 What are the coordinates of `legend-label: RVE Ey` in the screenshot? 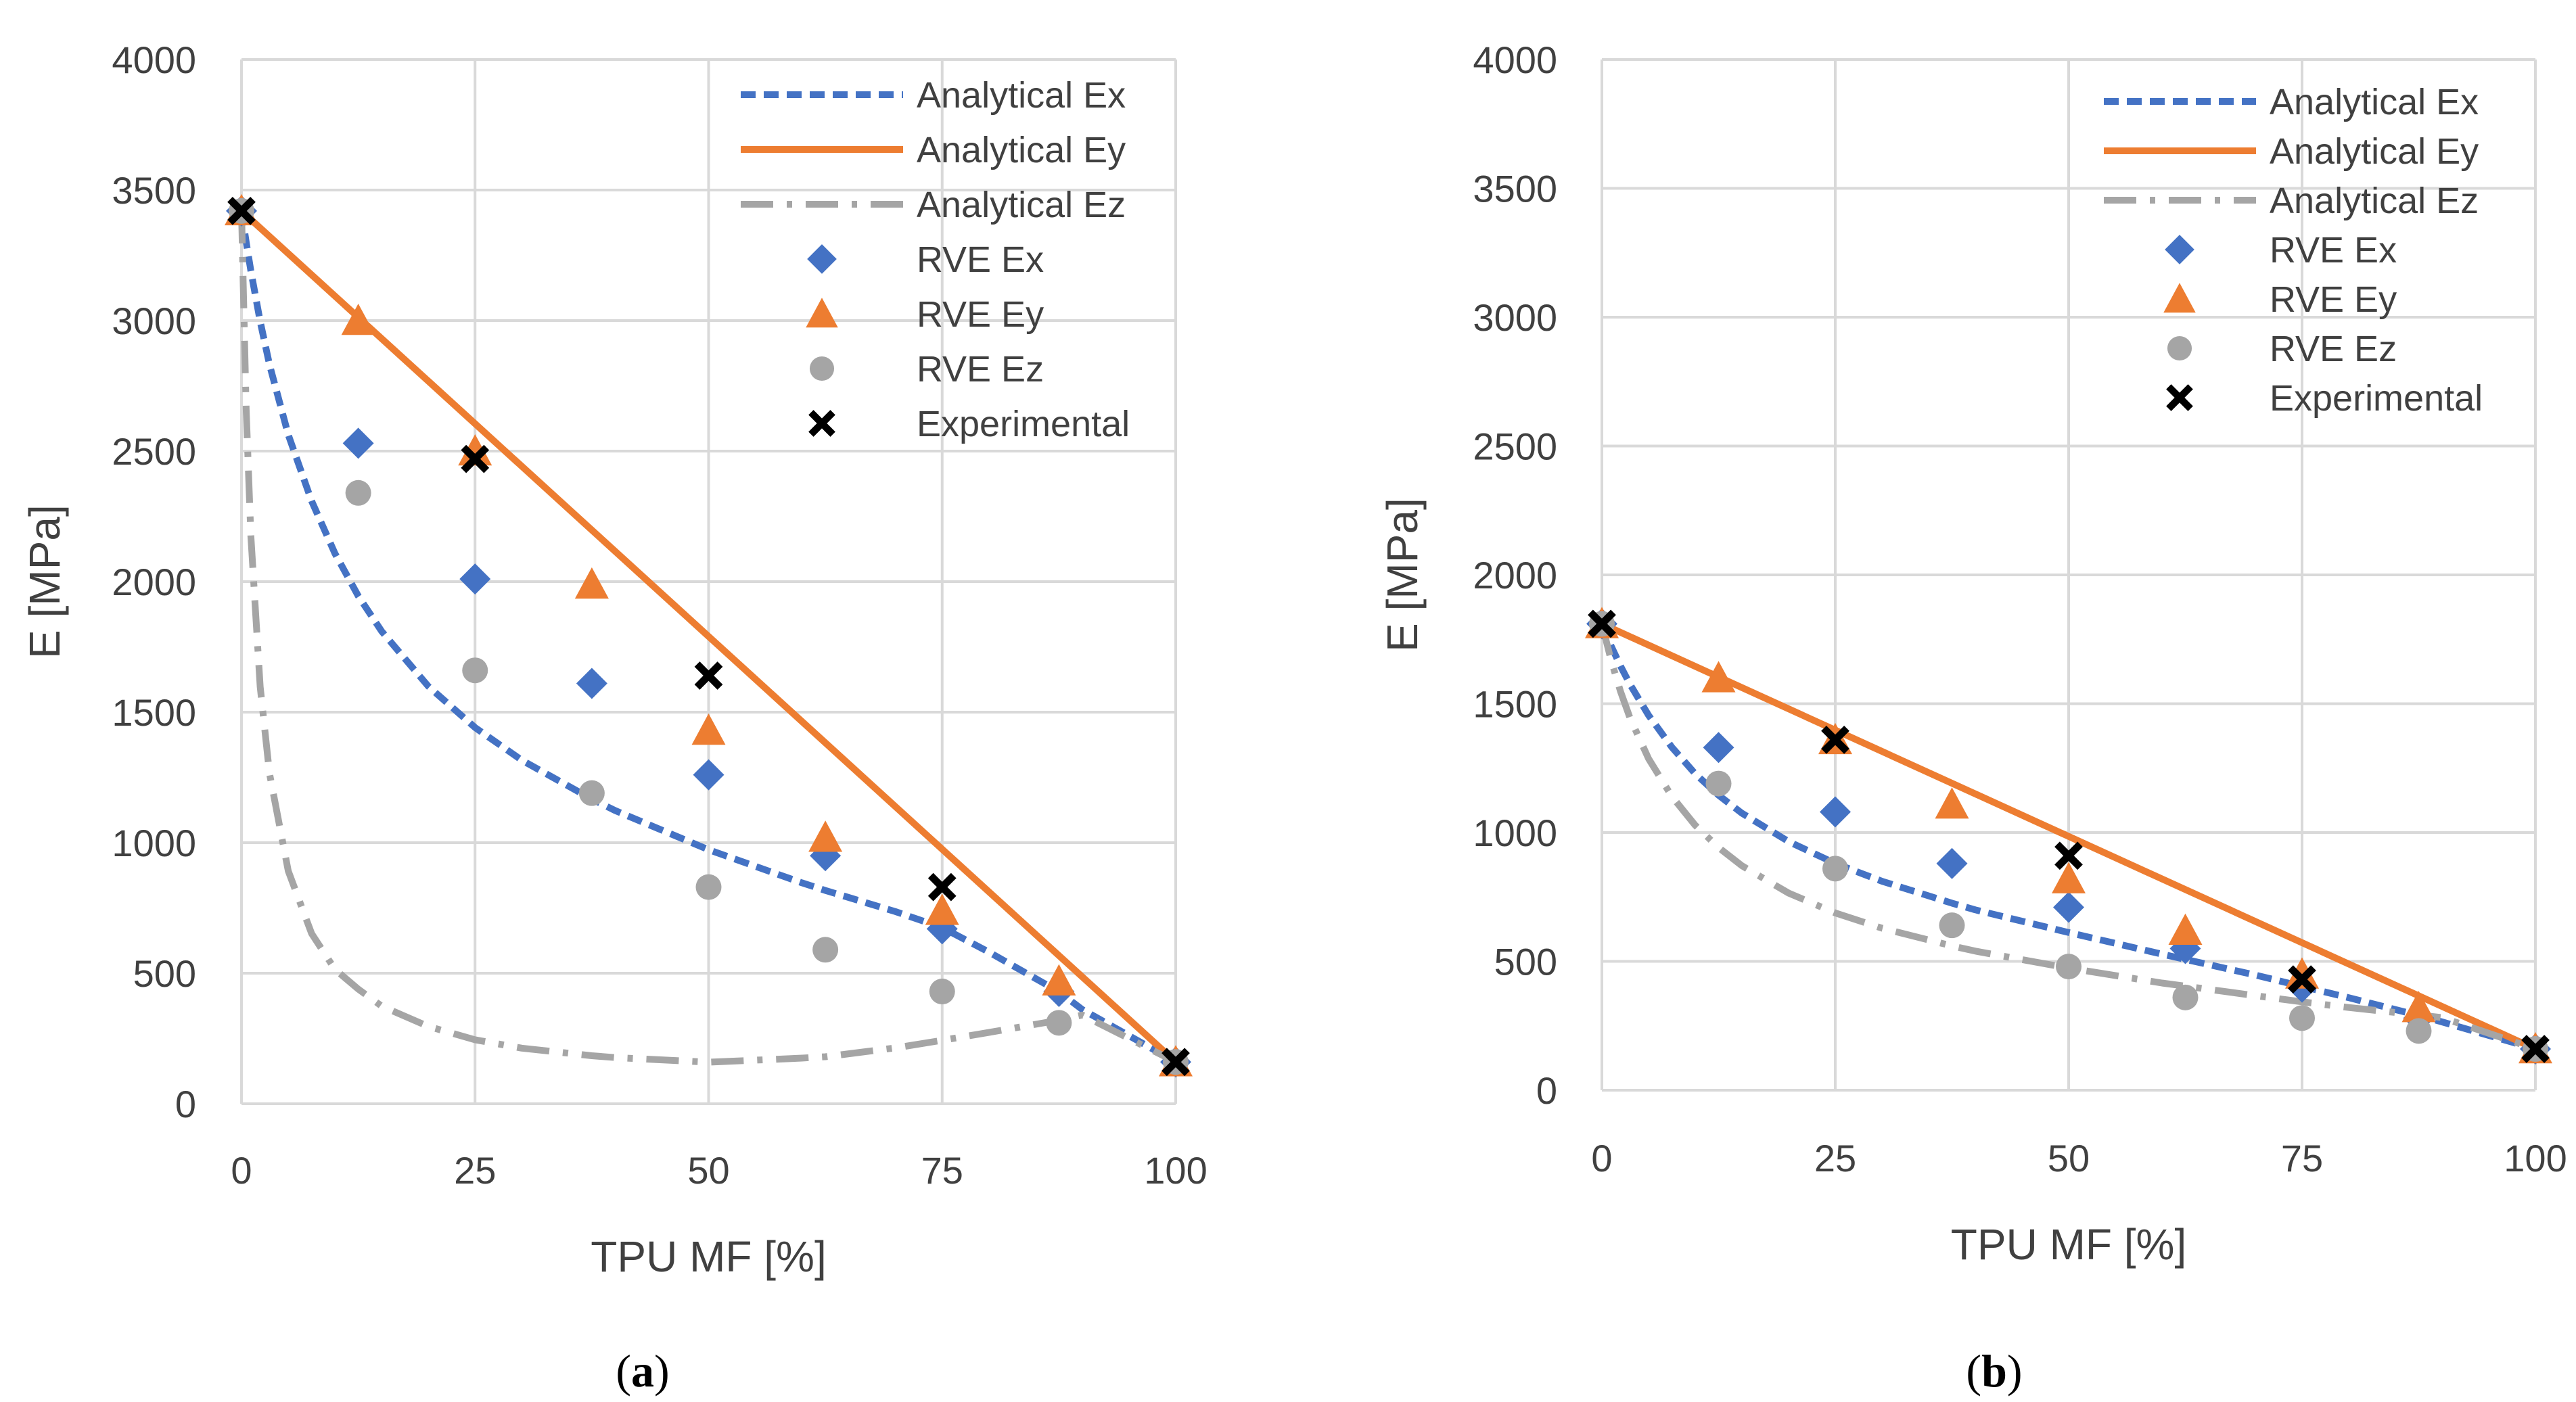 It's located at (980, 314).